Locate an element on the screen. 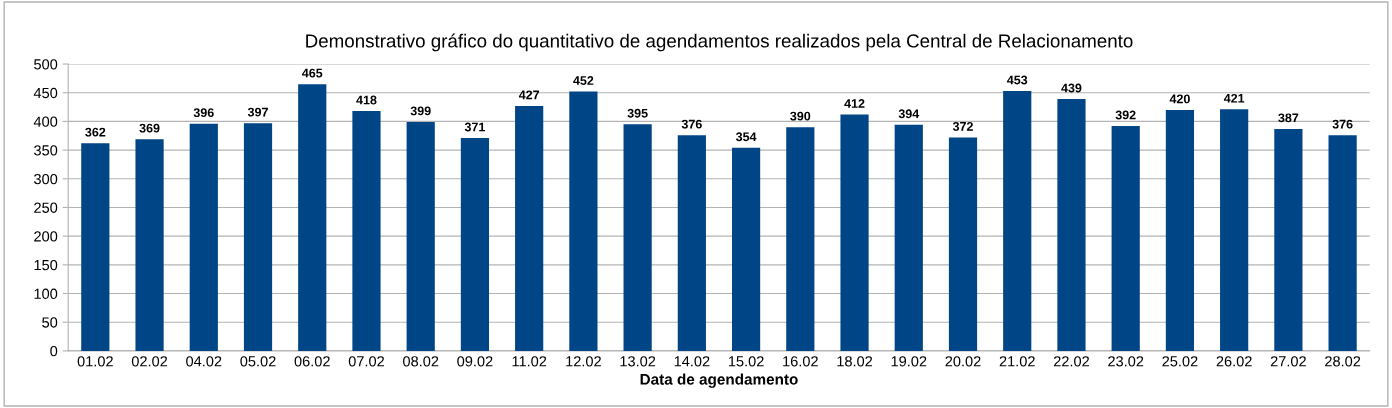 This screenshot has width=1392, height=408. data-label: 427 is located at coordinates (529, 95).